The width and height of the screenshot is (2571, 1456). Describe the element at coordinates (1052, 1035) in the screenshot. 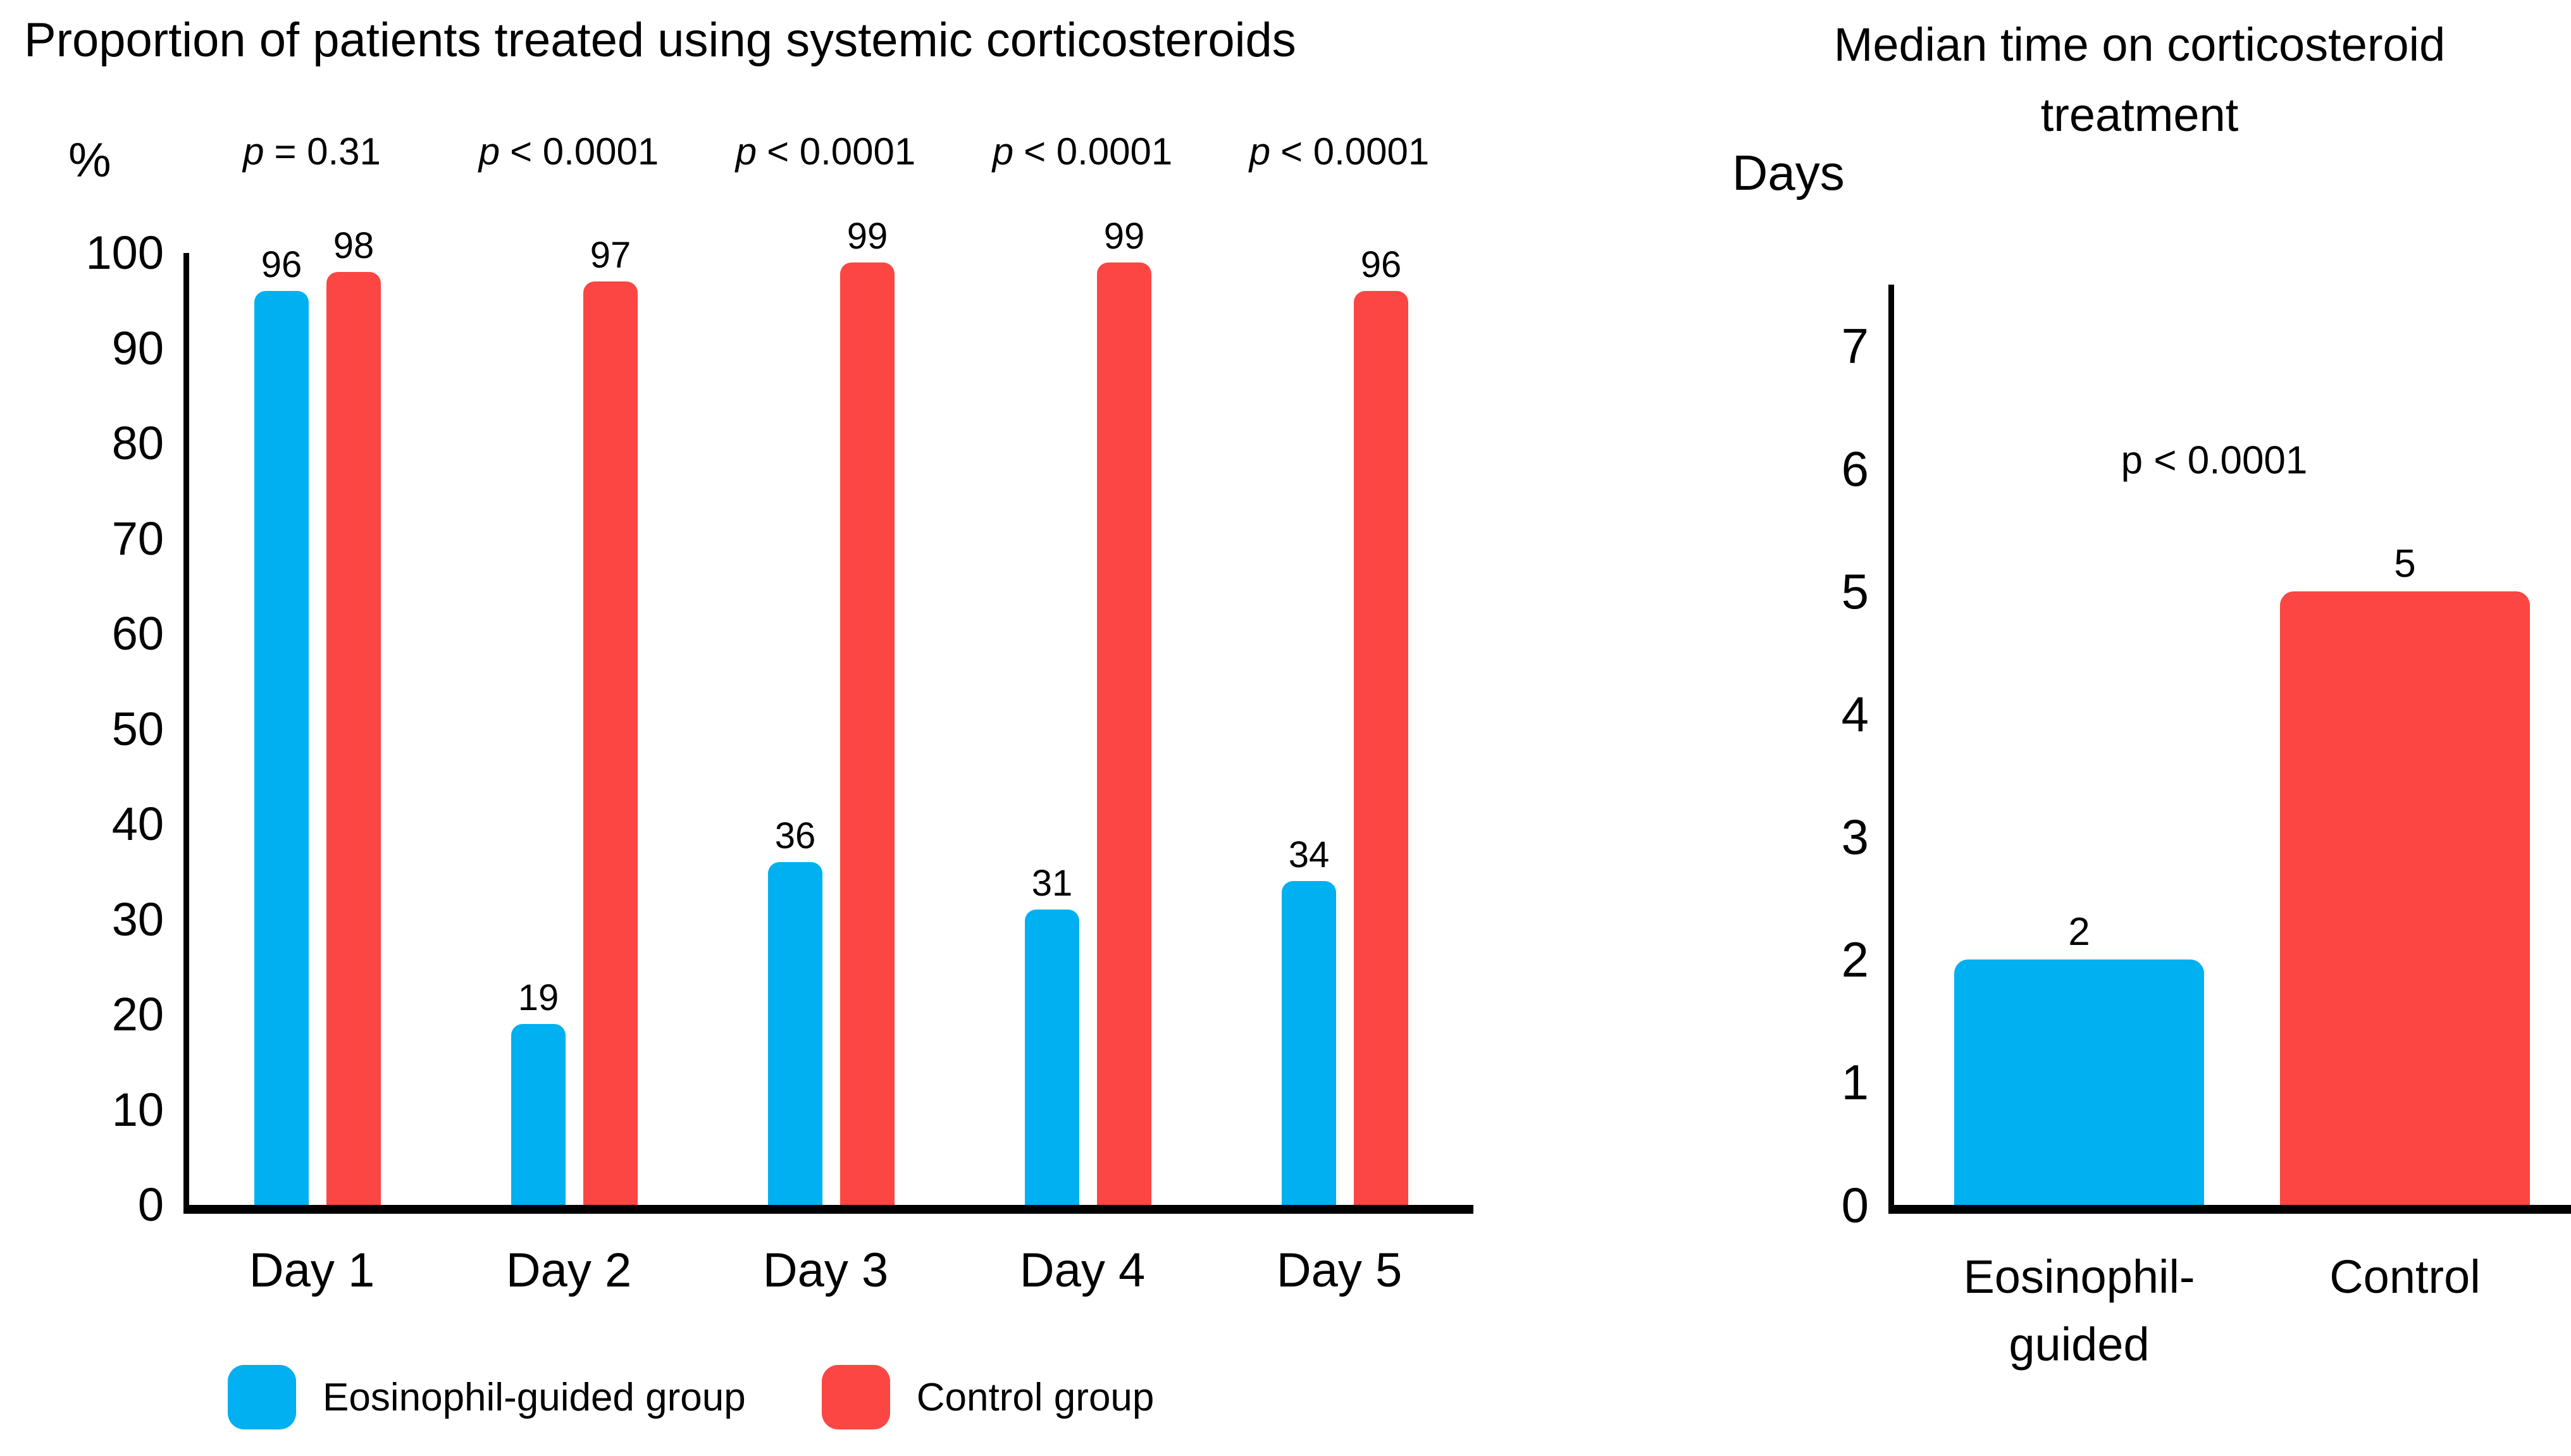

I see `bar-eosinophil-day-4: 31` at that location.